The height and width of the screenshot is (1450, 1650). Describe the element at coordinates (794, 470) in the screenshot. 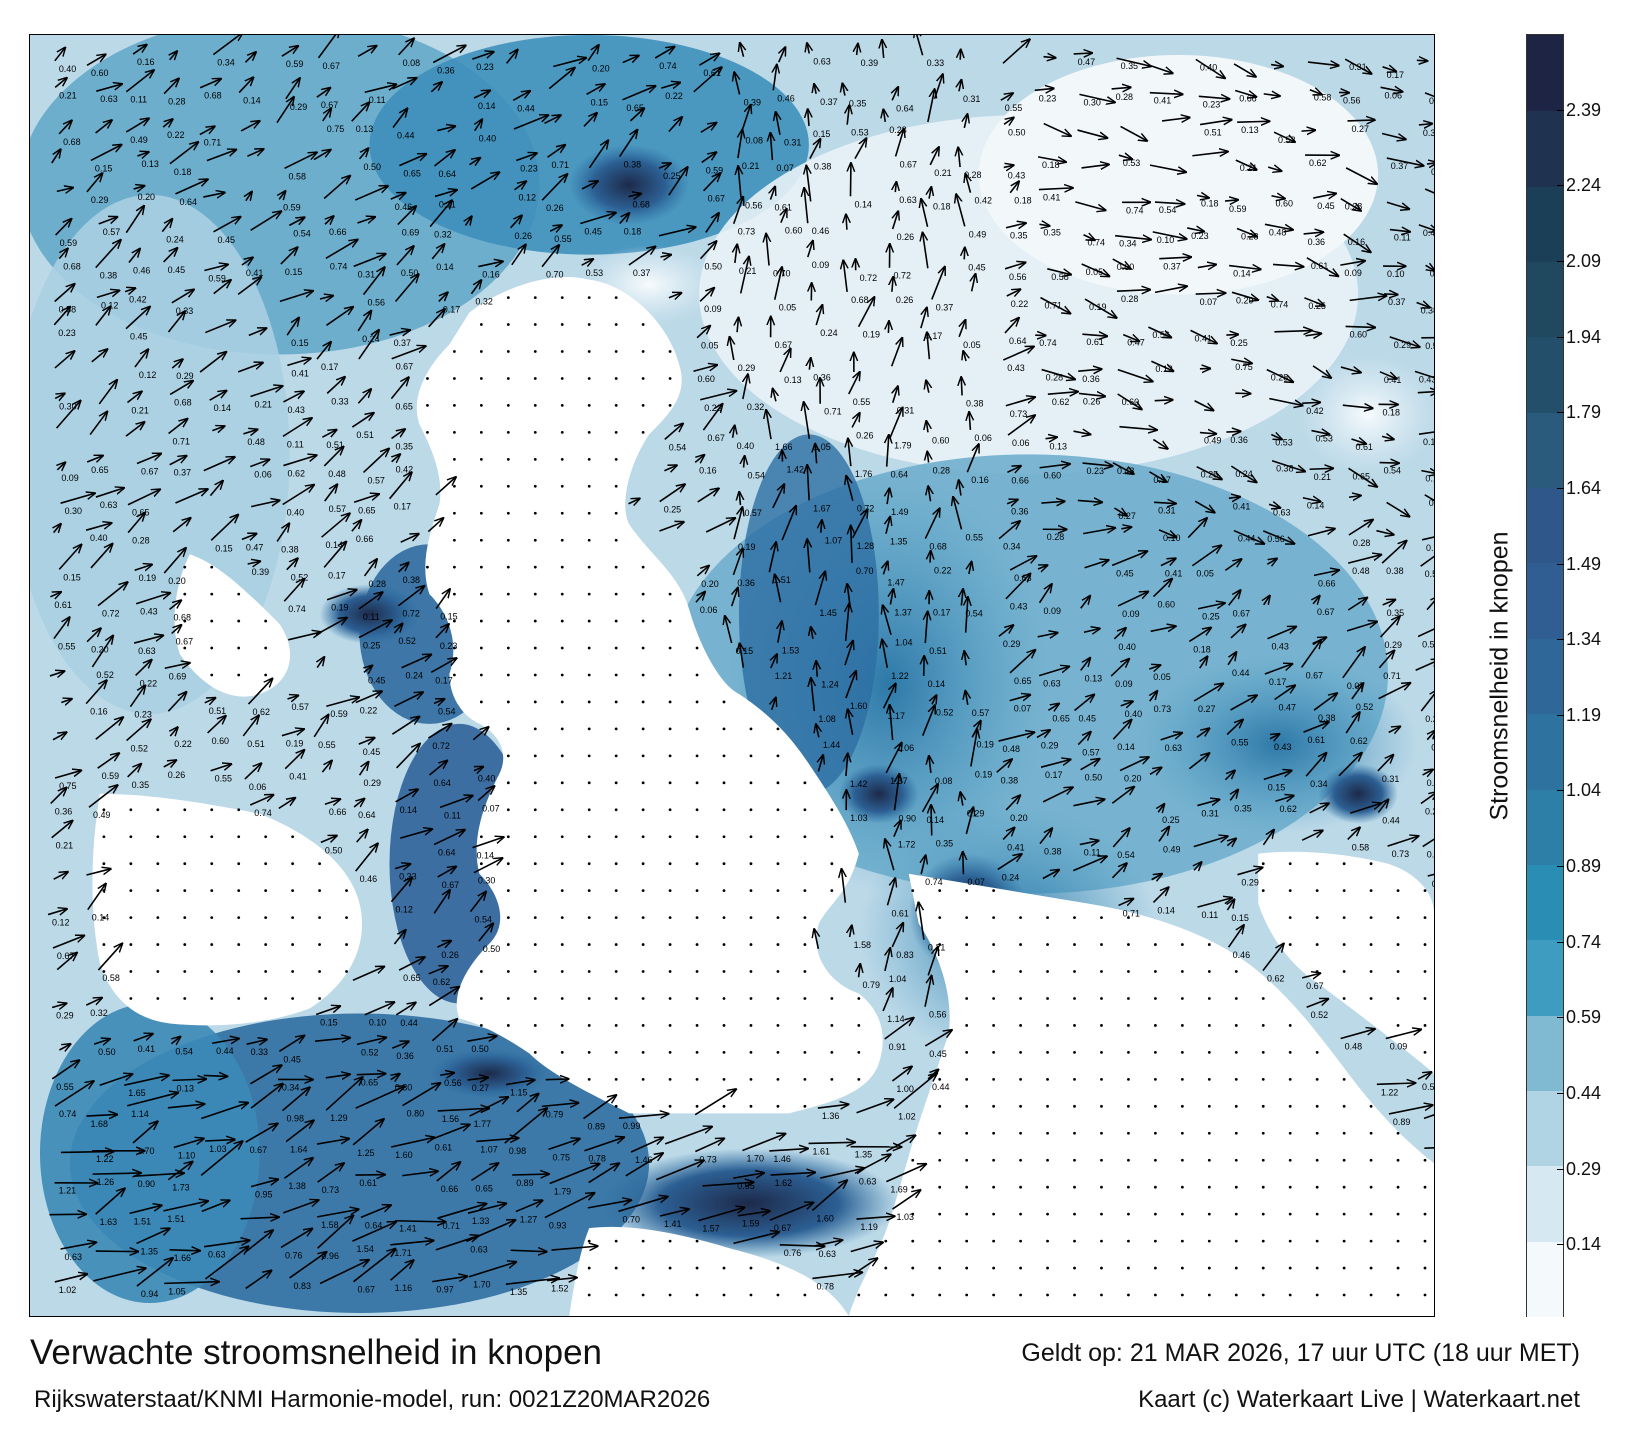

I see `speed-label: 1.42` at that location.